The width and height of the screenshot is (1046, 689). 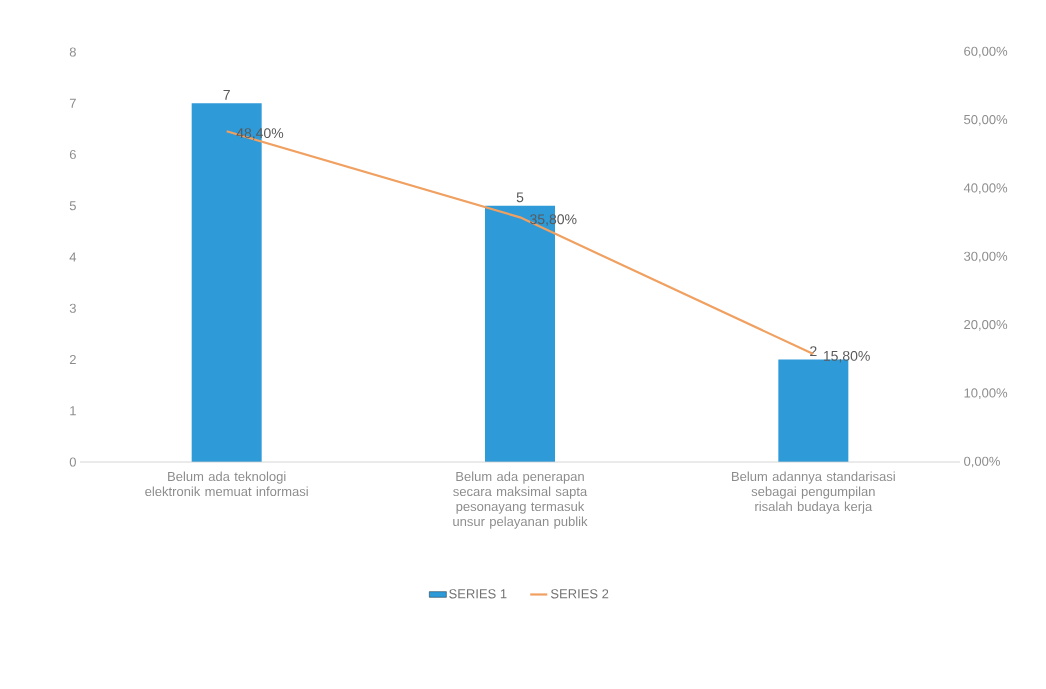 What do you see at coordinates (520, 197) in the screenshot?
I see `data-label: 5` at bounding box center [520, 197].